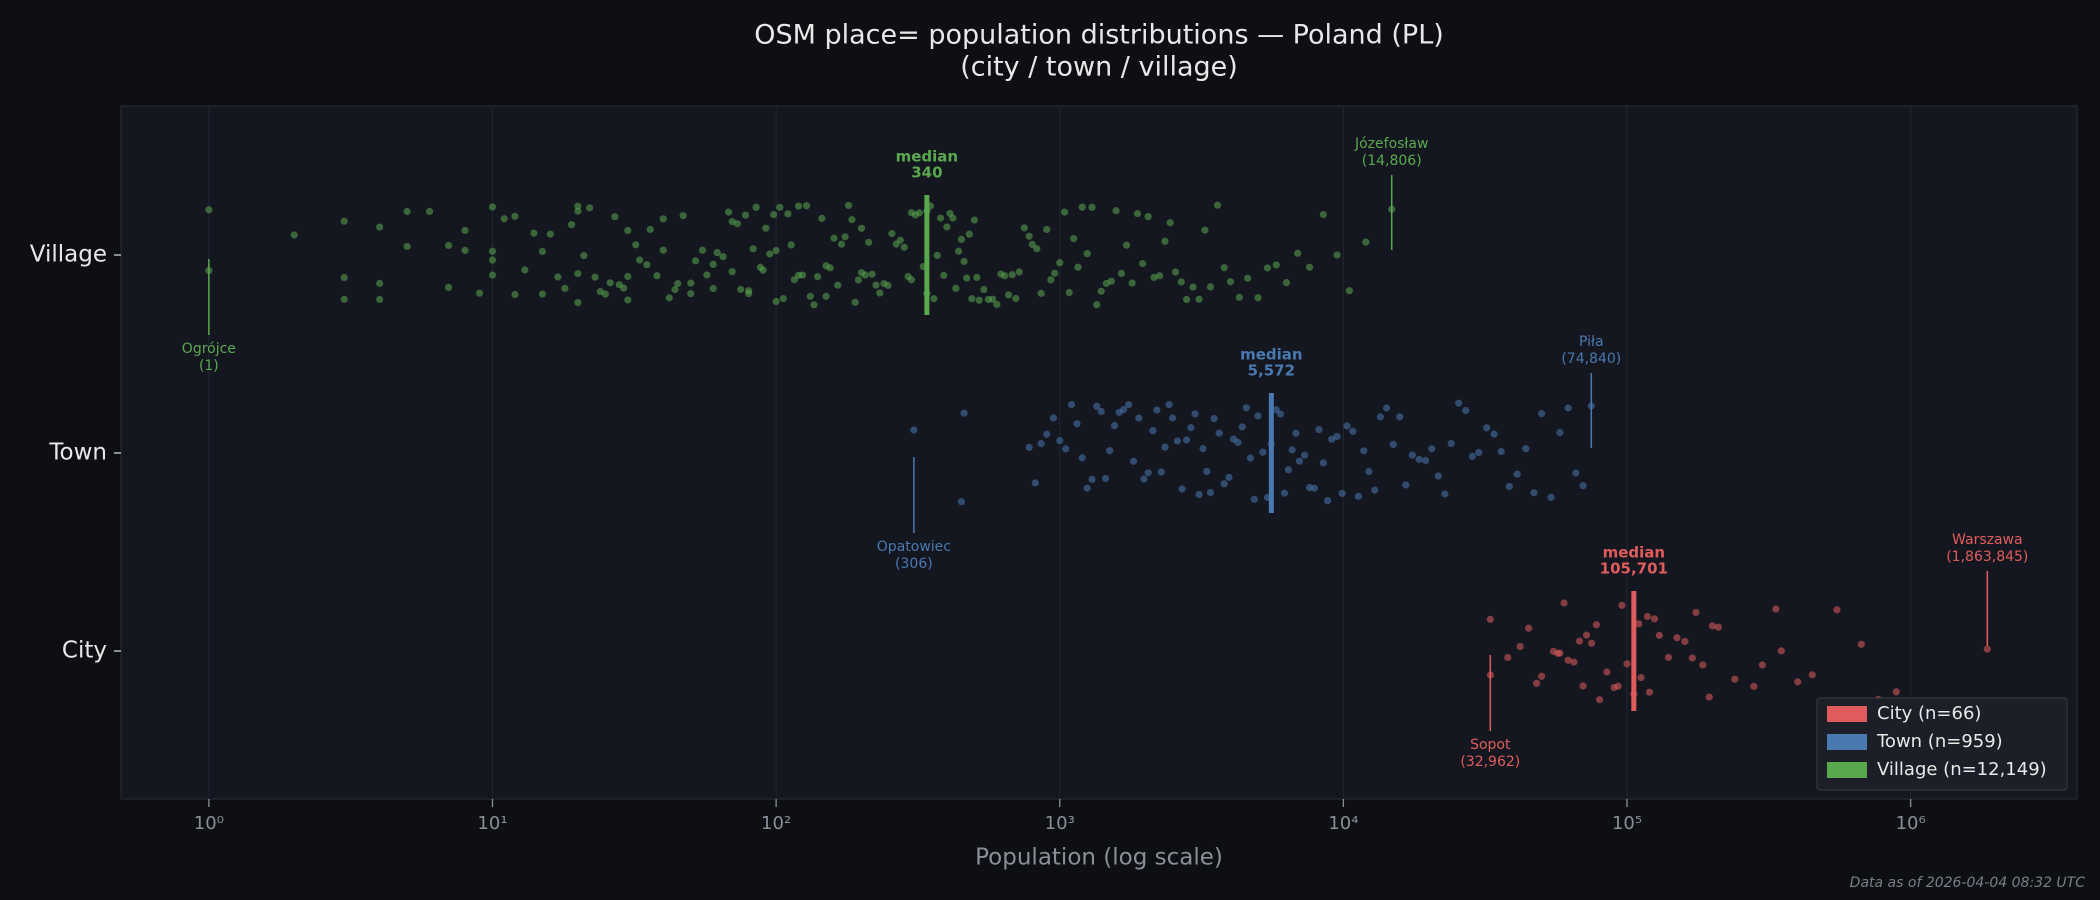  I want to click on max-annotation-value: (14,806), so click(1392, 161).